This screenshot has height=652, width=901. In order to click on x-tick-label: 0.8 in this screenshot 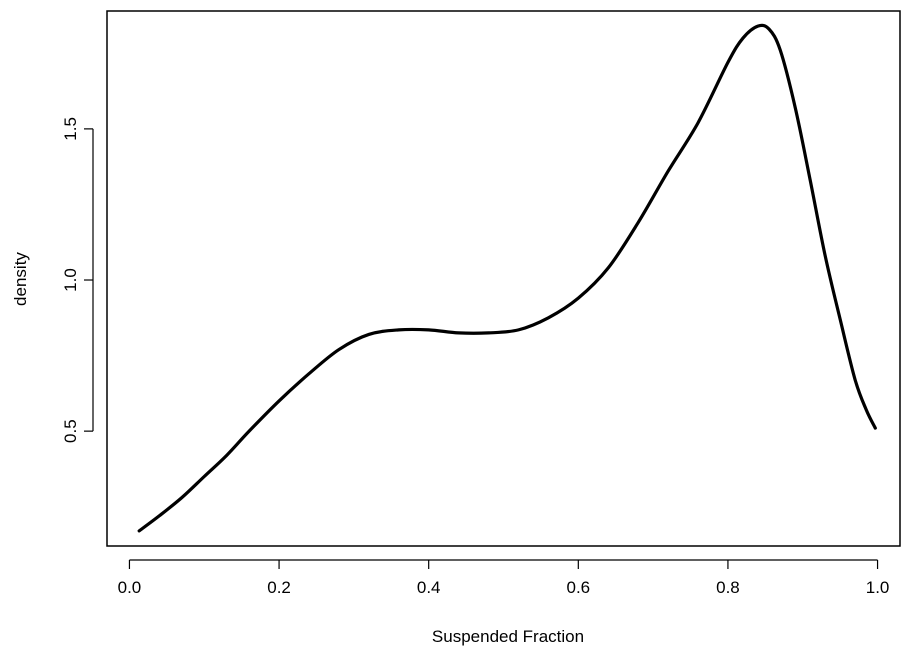, I will do `click(728, 587)`.